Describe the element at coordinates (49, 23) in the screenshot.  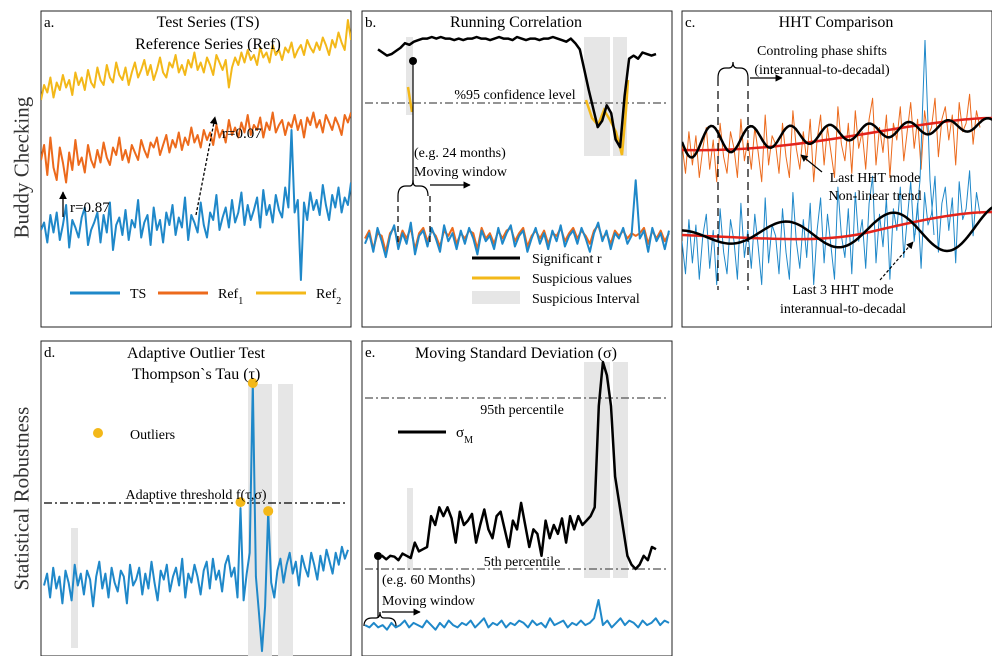
I see `panel-a-letter: a.` at that location.